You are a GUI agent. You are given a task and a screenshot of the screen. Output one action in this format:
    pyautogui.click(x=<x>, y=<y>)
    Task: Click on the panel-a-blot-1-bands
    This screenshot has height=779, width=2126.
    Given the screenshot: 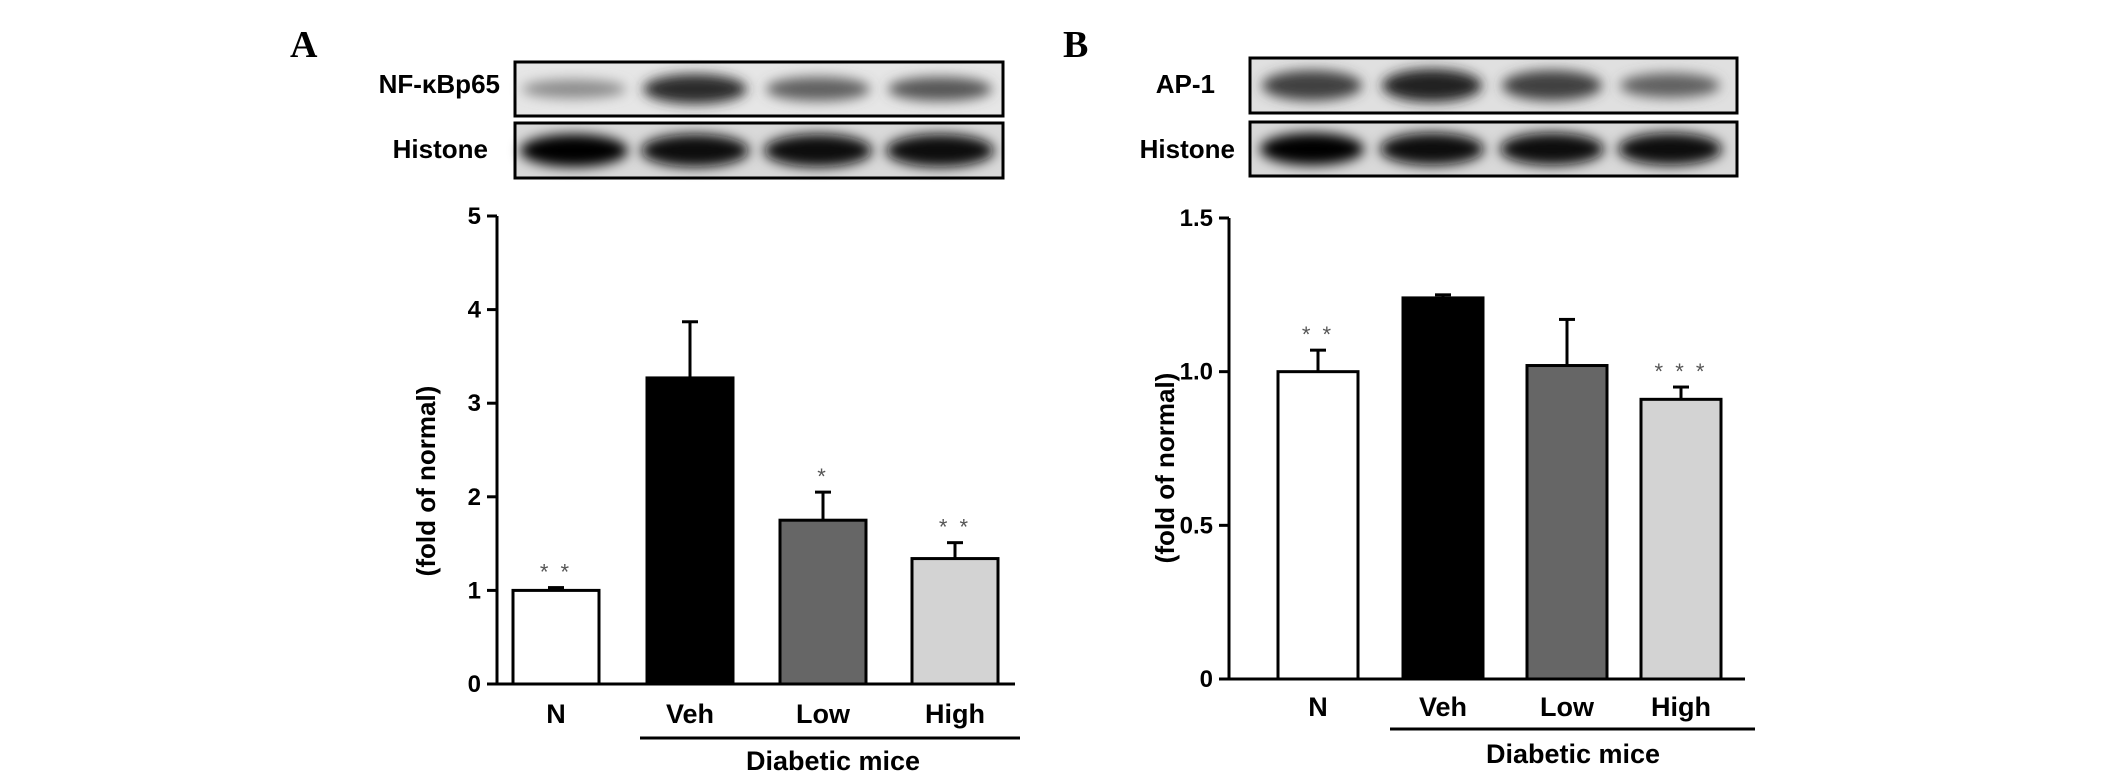 What is the action you would take?
    pyautogui.click(x=757, y=89)
    